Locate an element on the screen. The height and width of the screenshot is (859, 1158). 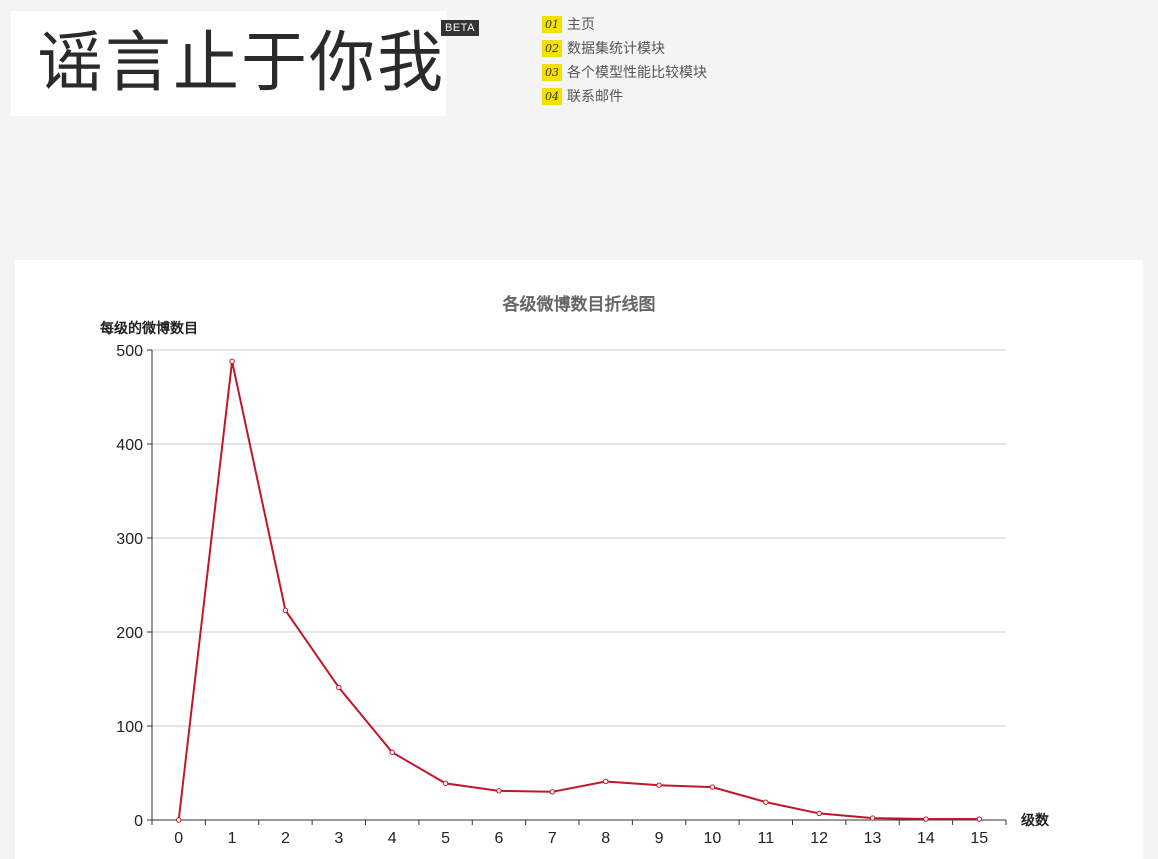
x-axis-label: 级数 is located at coordinates (1035, 820).